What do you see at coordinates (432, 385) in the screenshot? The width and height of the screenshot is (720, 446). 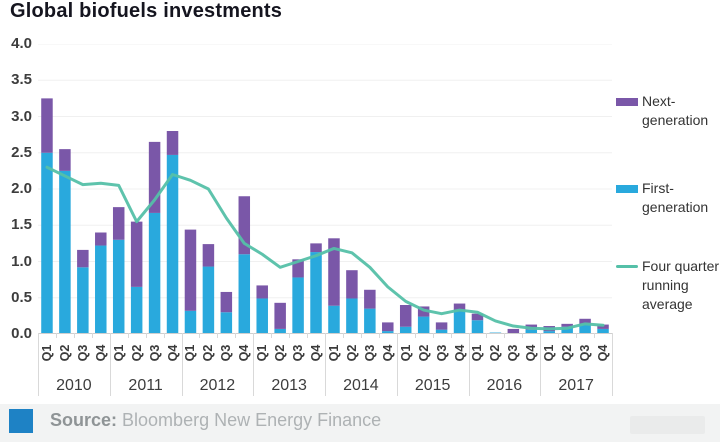 I see `x-tick-year: 2015` at bounding box center [432, 385].